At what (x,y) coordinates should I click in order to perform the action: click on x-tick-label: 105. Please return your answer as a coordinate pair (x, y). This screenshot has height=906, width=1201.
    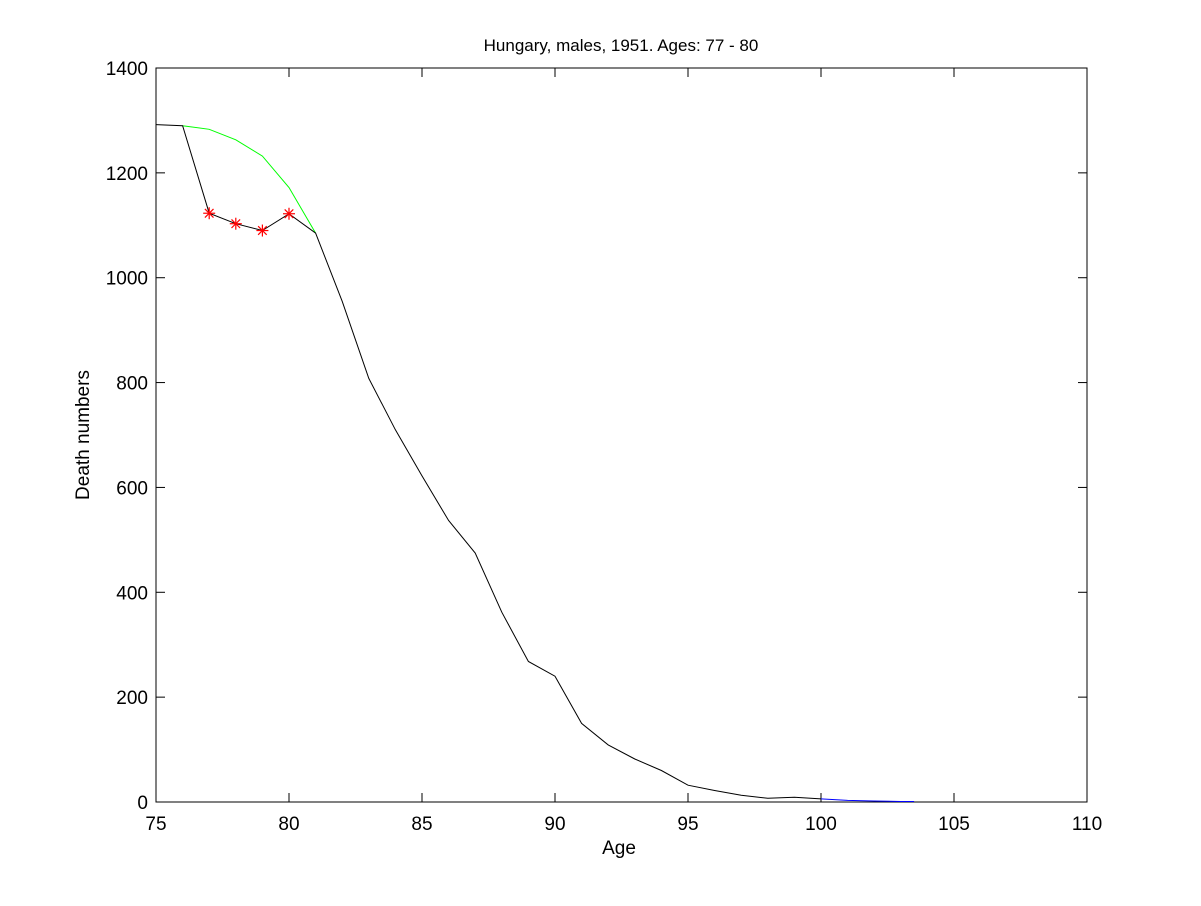
    Looking at the image, I should click on (954, 824).